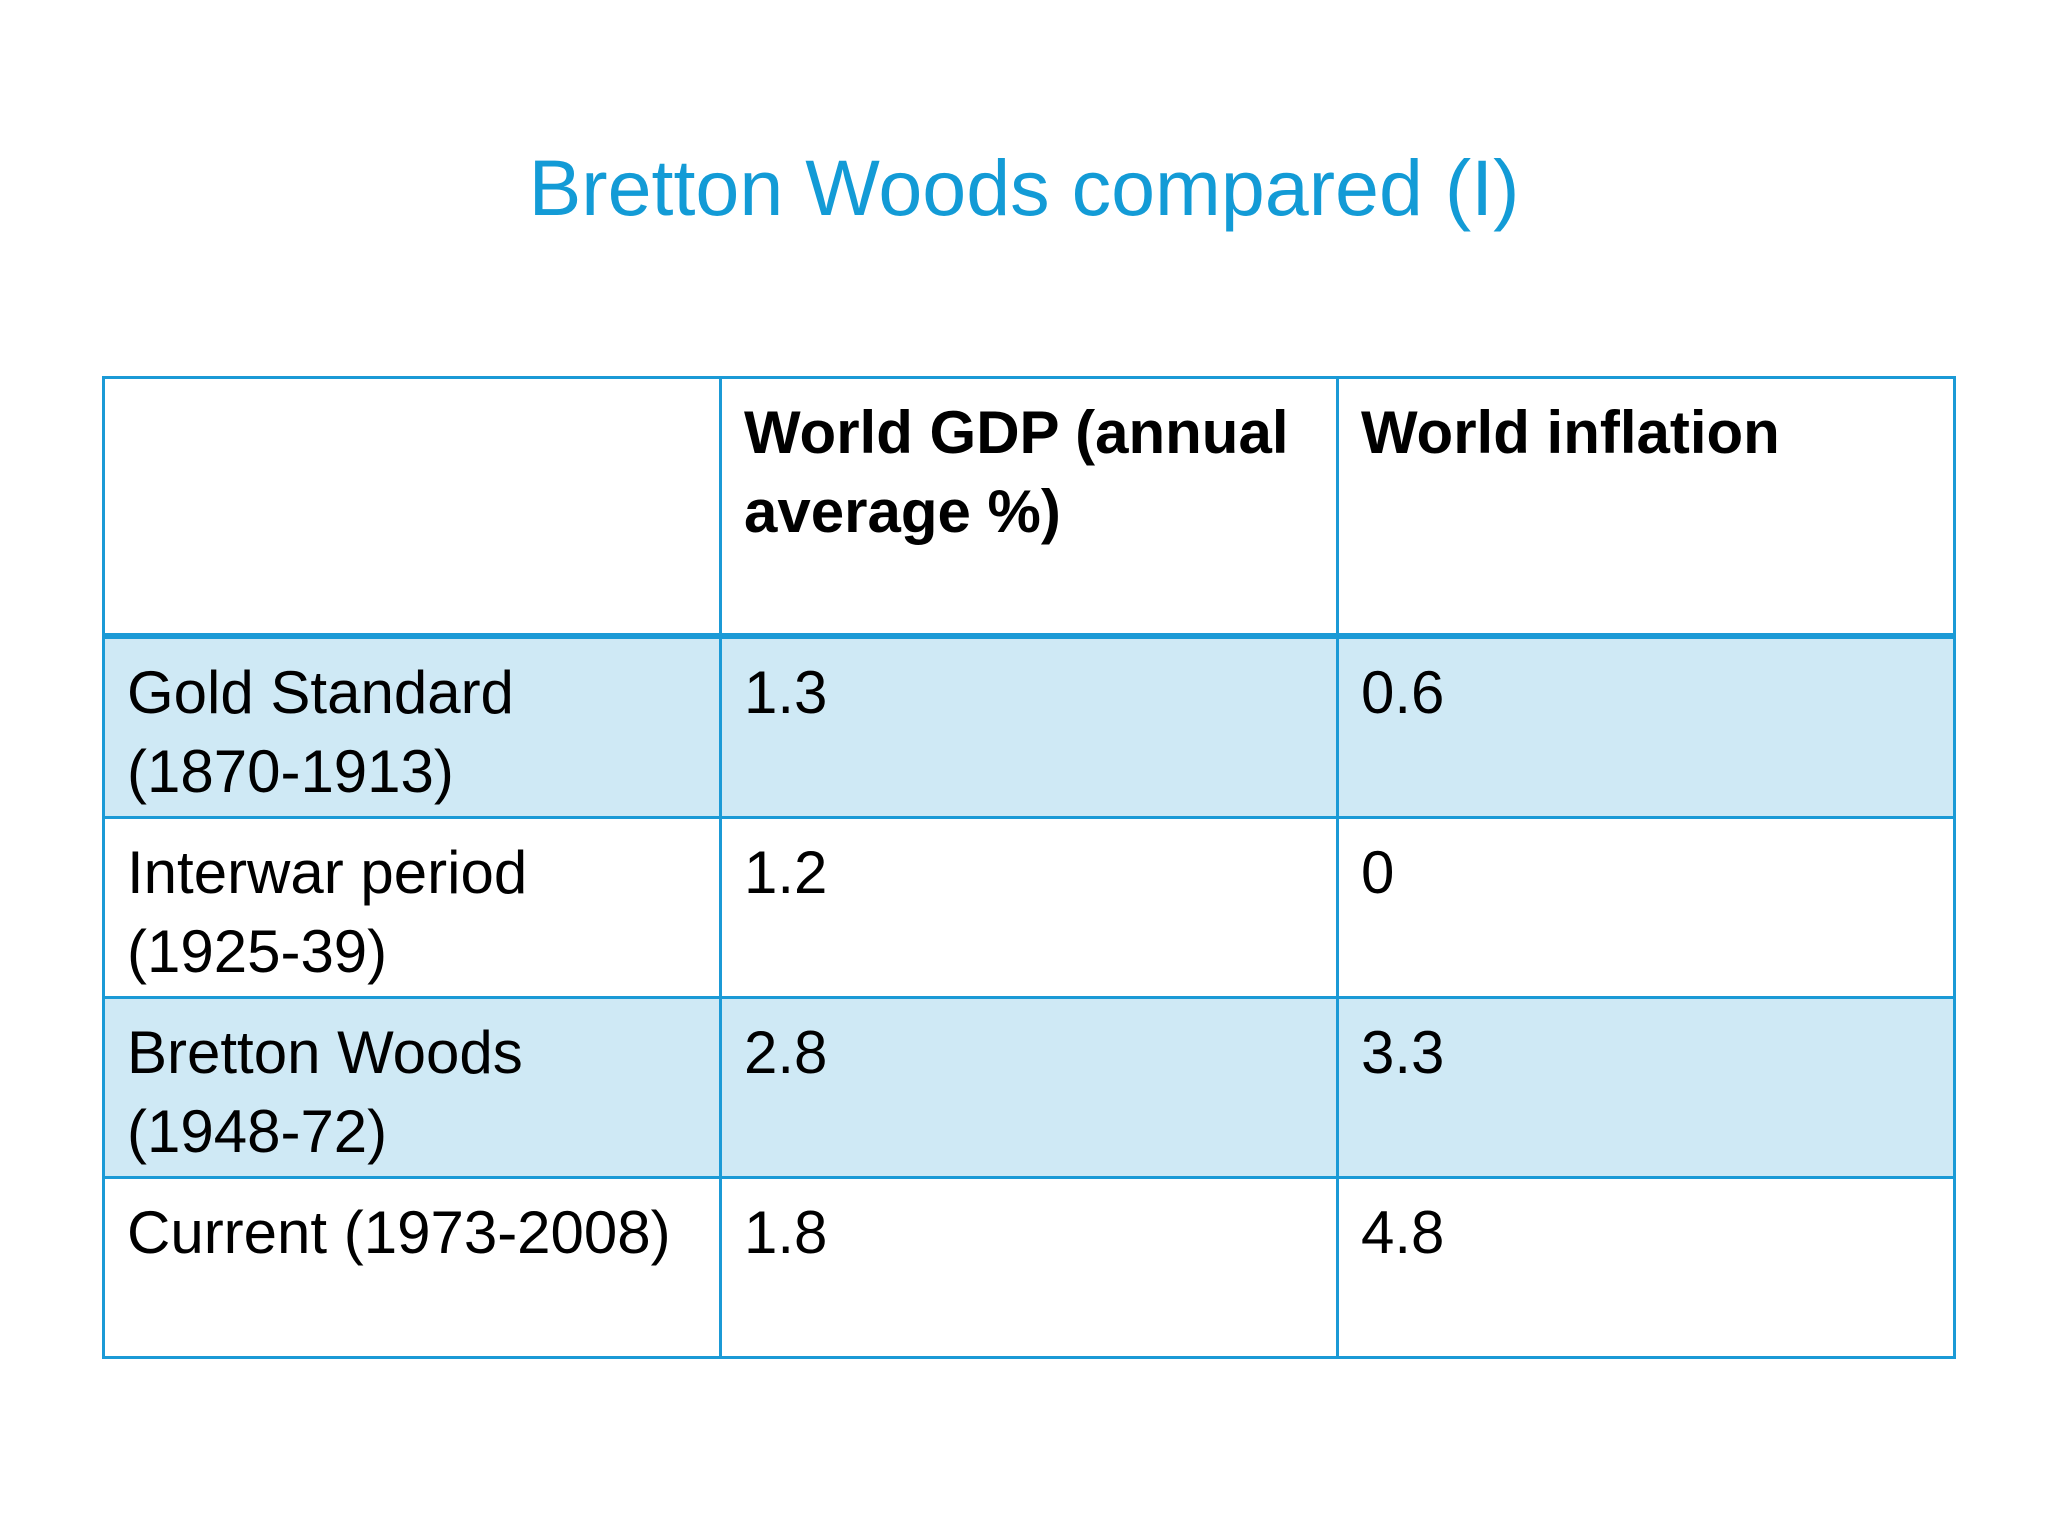 This screenshot has height=1536, width=2048. I want to click on header-period, so click(412, 507).